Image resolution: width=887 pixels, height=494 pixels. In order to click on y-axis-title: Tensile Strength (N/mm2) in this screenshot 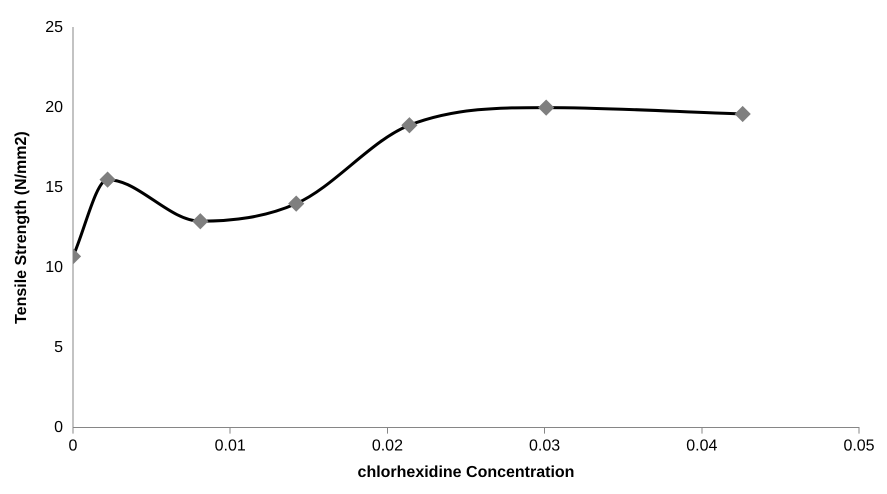, I will do `click(21, 227)`.